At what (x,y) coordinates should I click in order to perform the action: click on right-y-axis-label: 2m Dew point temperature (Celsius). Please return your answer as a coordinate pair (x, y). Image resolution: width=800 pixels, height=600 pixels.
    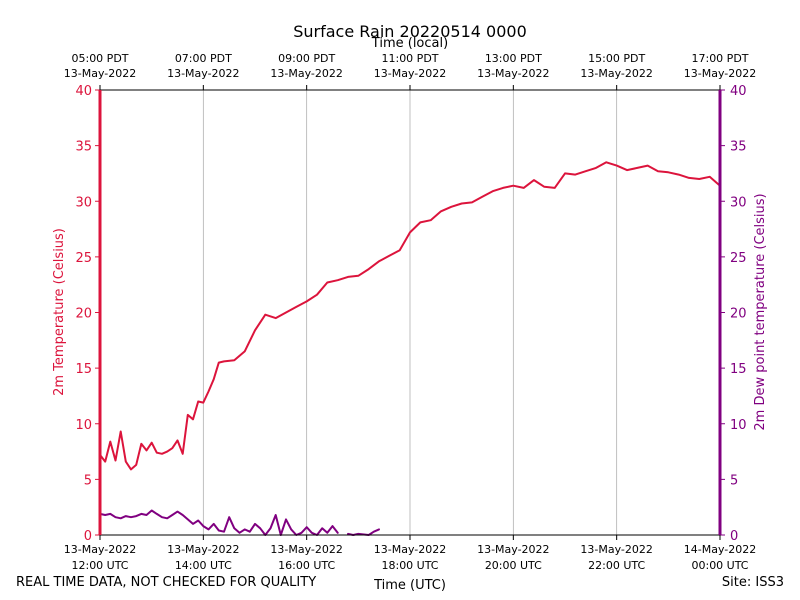
    Looking at the image, I should click on (760, 311).